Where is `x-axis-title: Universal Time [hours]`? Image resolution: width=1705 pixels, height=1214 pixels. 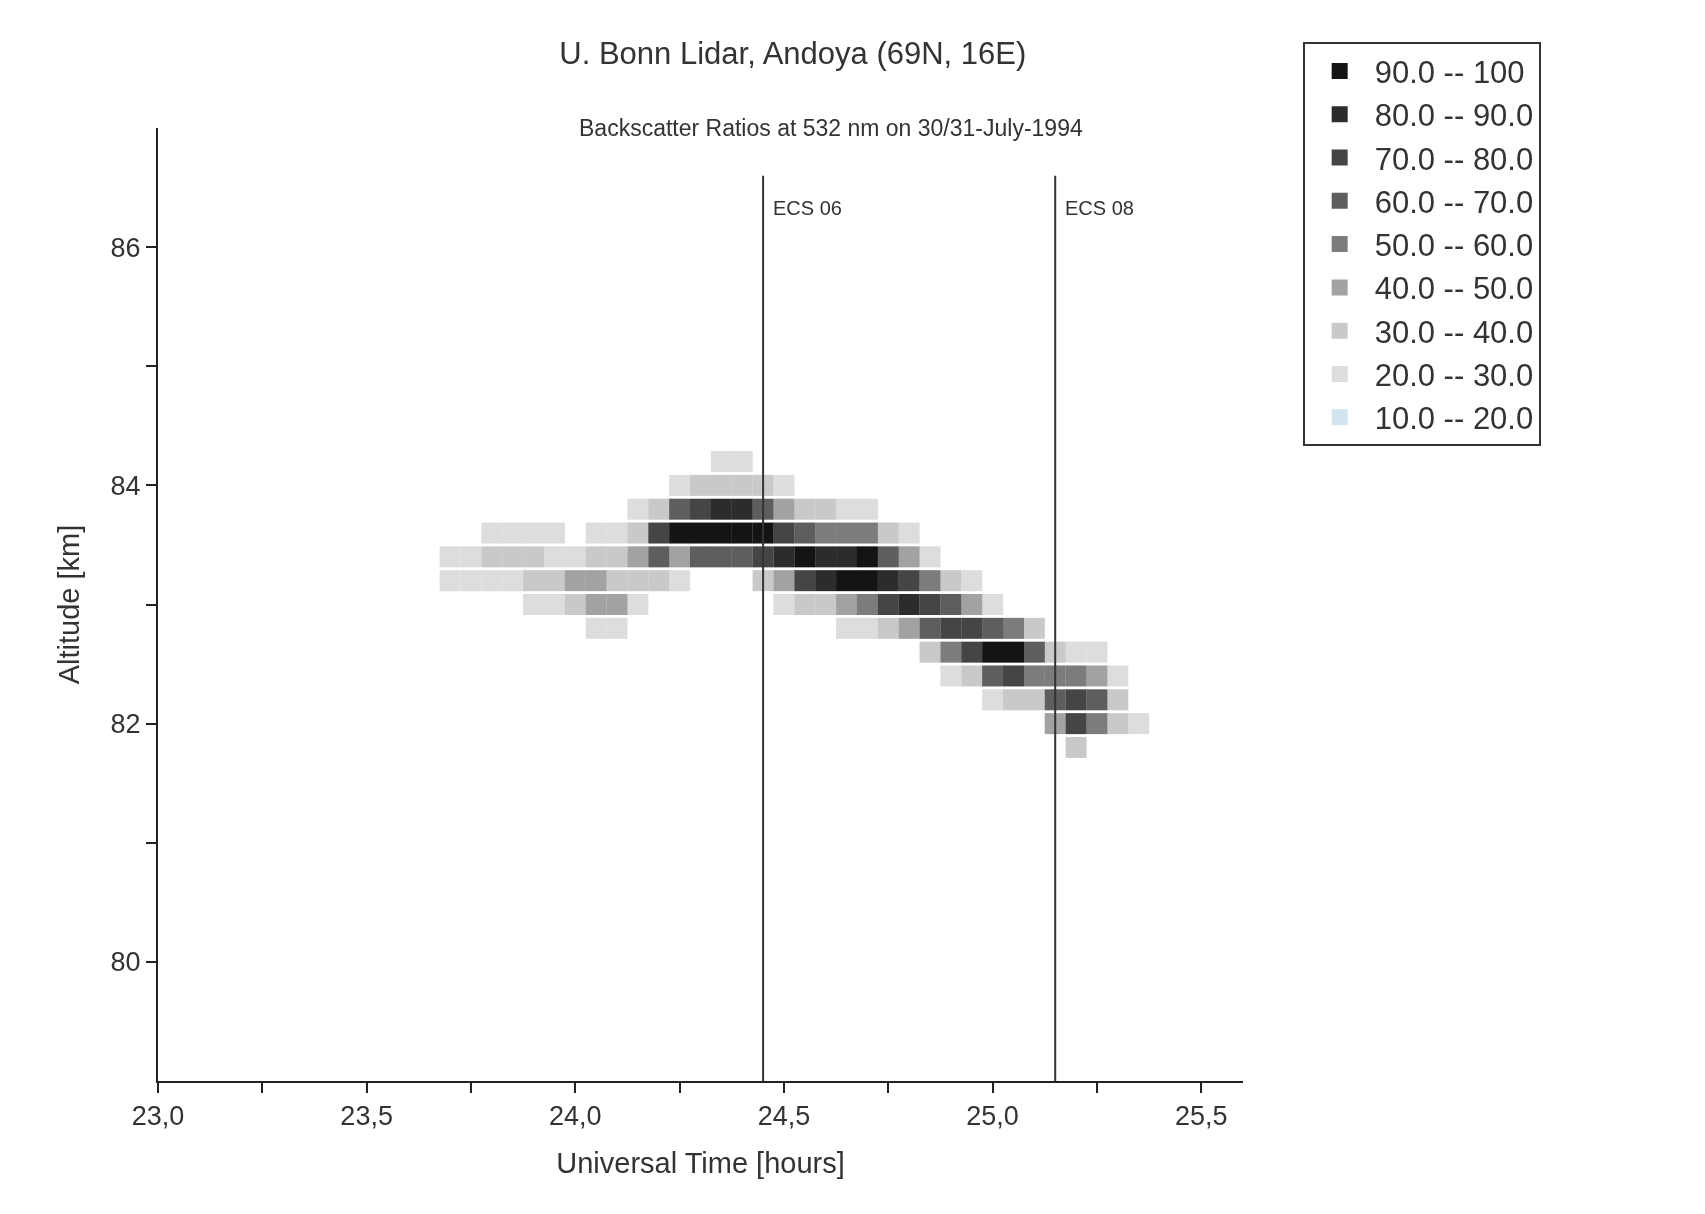
x-axis-title: Universal Time [hours] is located at coordinates (700, 1162).